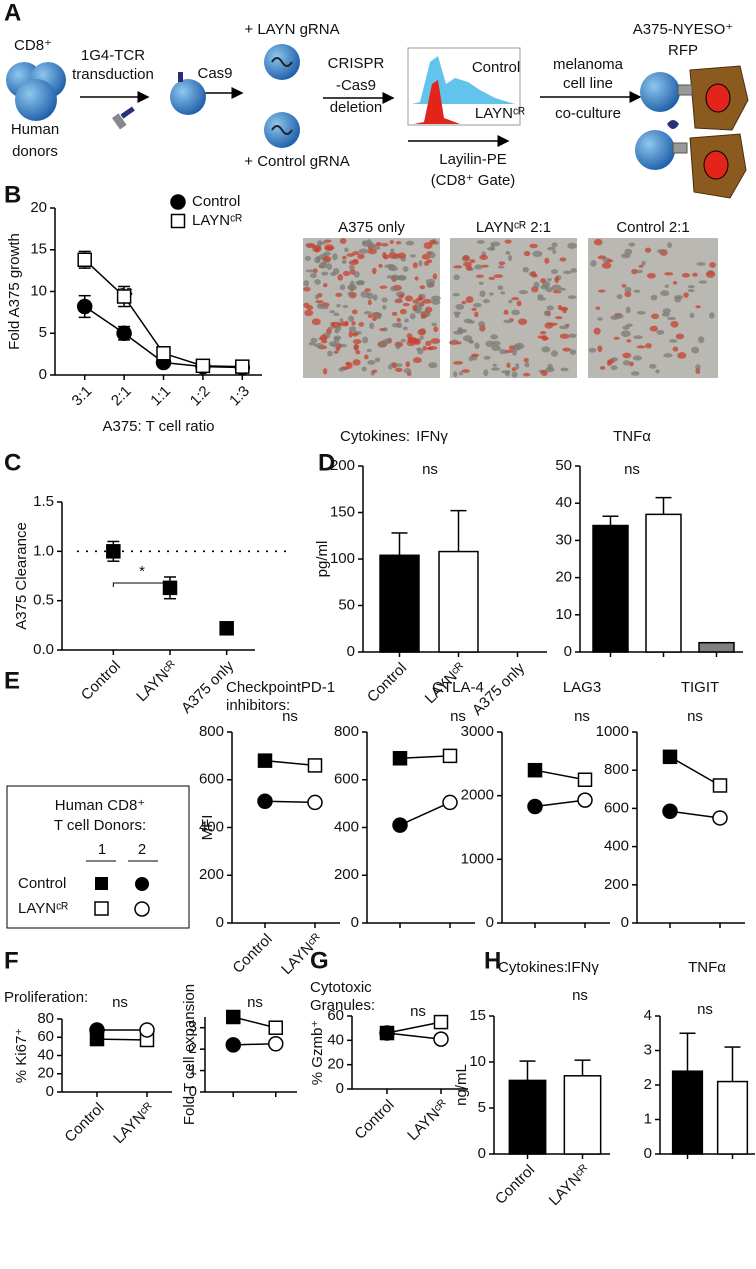  Describe the element at coordinates (612, 731) in the screenshot. I see `y-tick-label: 1000` at that location.